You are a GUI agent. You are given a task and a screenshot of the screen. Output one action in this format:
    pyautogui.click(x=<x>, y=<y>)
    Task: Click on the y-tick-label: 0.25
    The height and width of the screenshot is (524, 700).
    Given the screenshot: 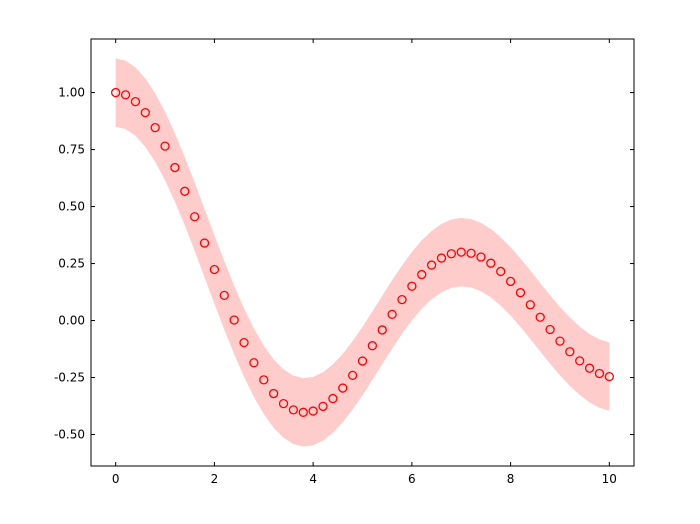 What is the action you would take?
    pyautogui.click(x=71, y=264)
    